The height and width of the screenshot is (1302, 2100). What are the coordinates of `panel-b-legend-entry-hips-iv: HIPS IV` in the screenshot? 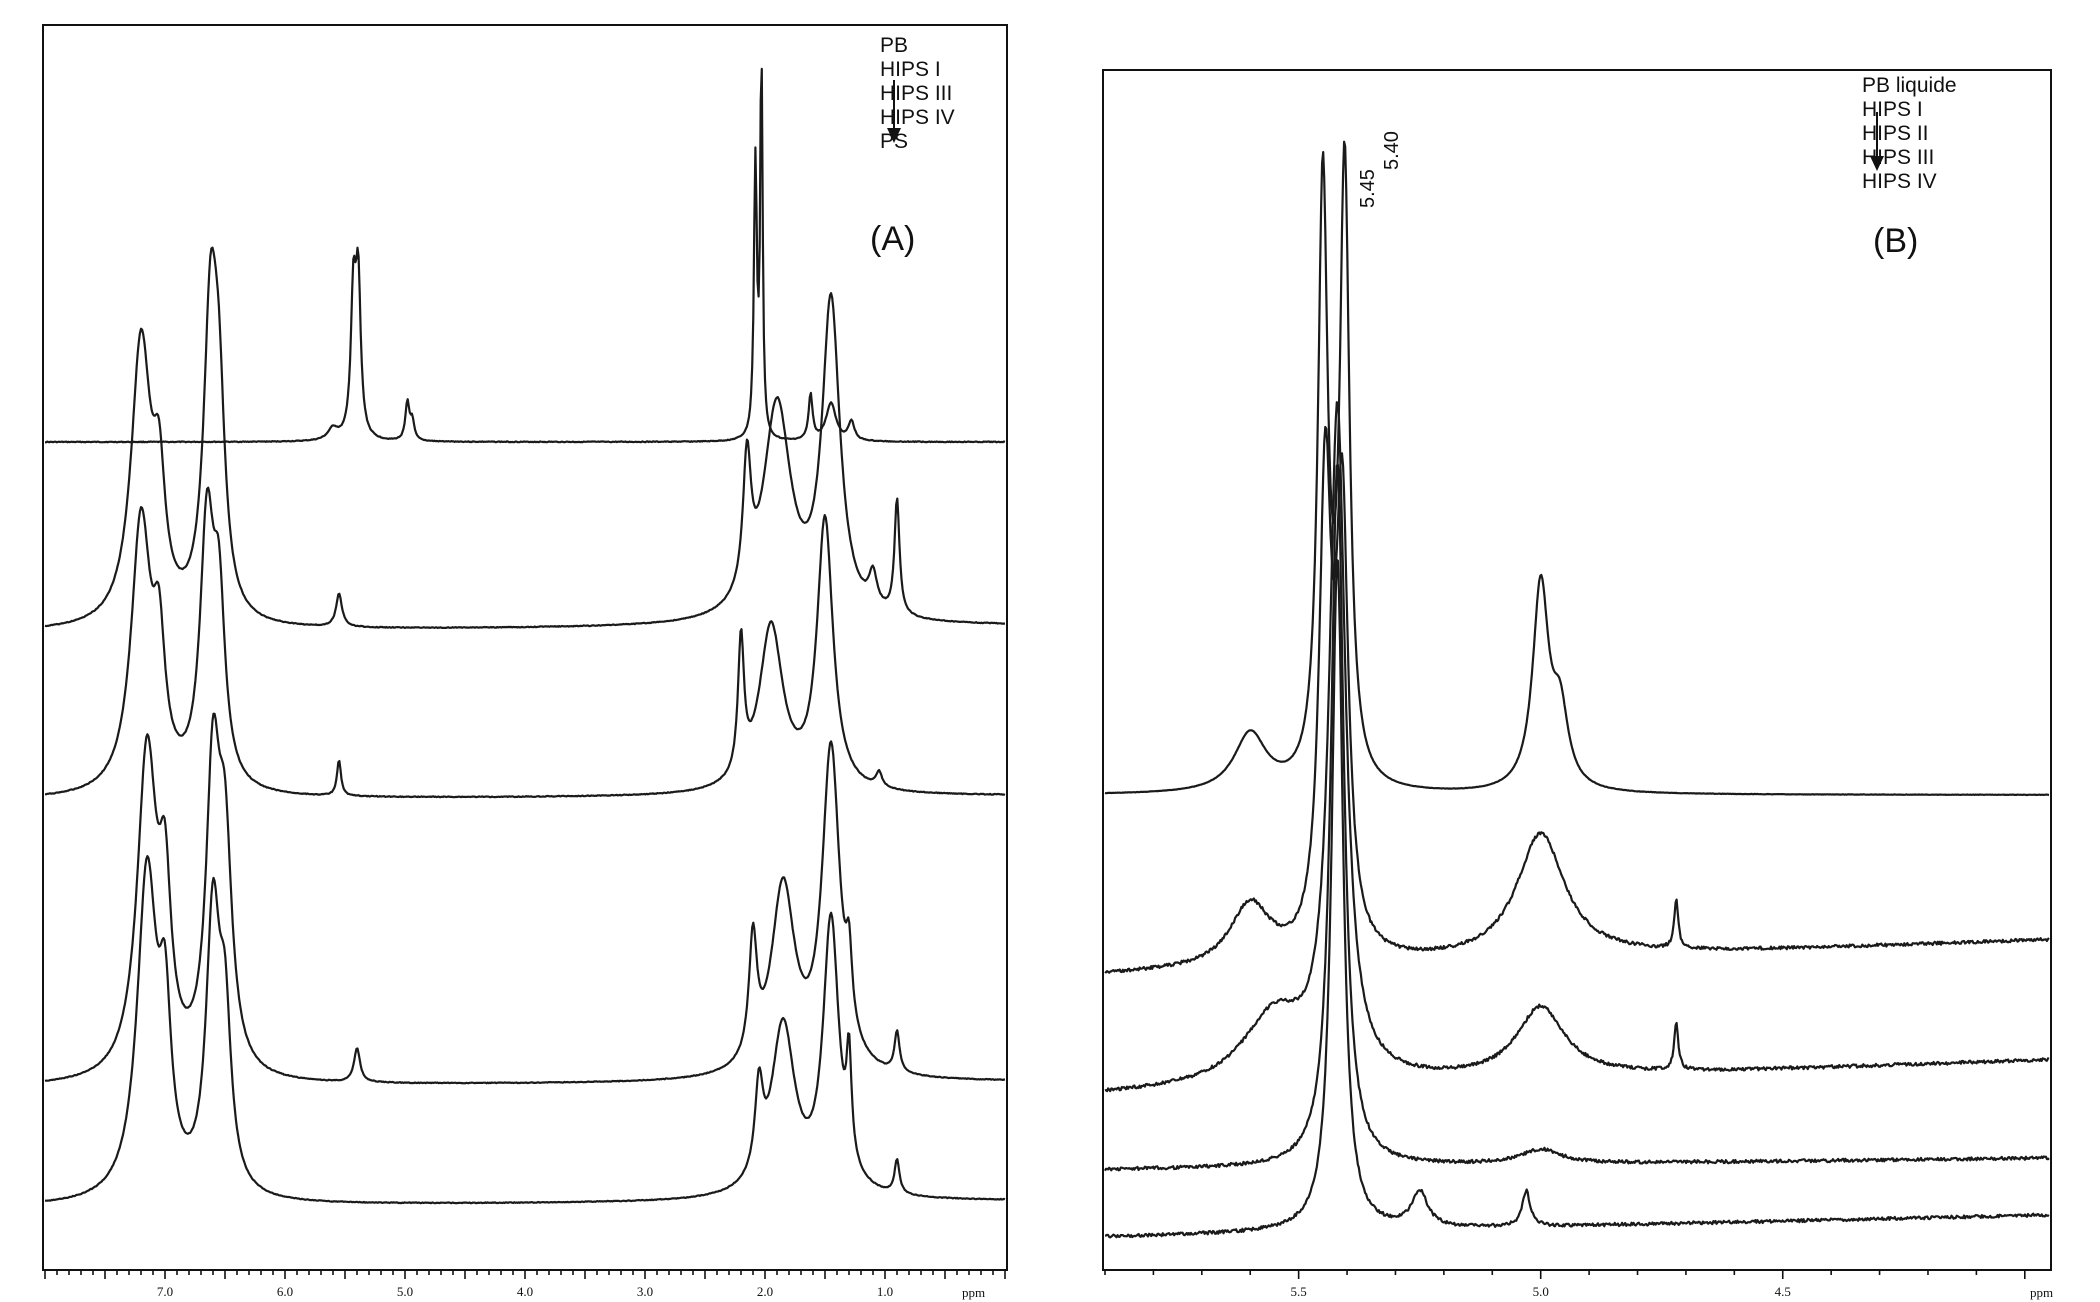 It's located at (1899, 181).